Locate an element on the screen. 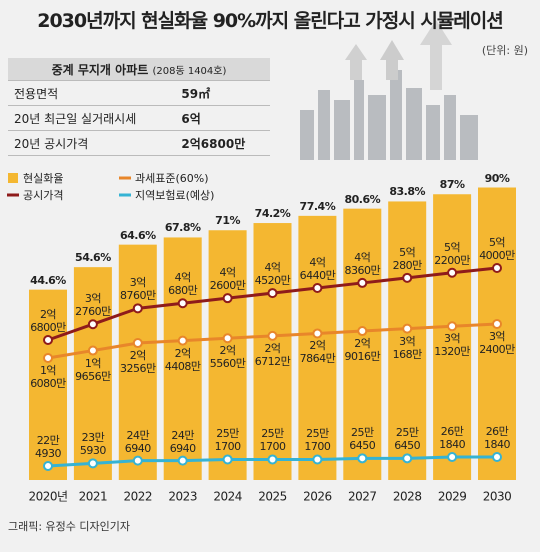 This screenshot has height=552, width=540. rate-label: 67.8% is located at coordinates (182, 228).